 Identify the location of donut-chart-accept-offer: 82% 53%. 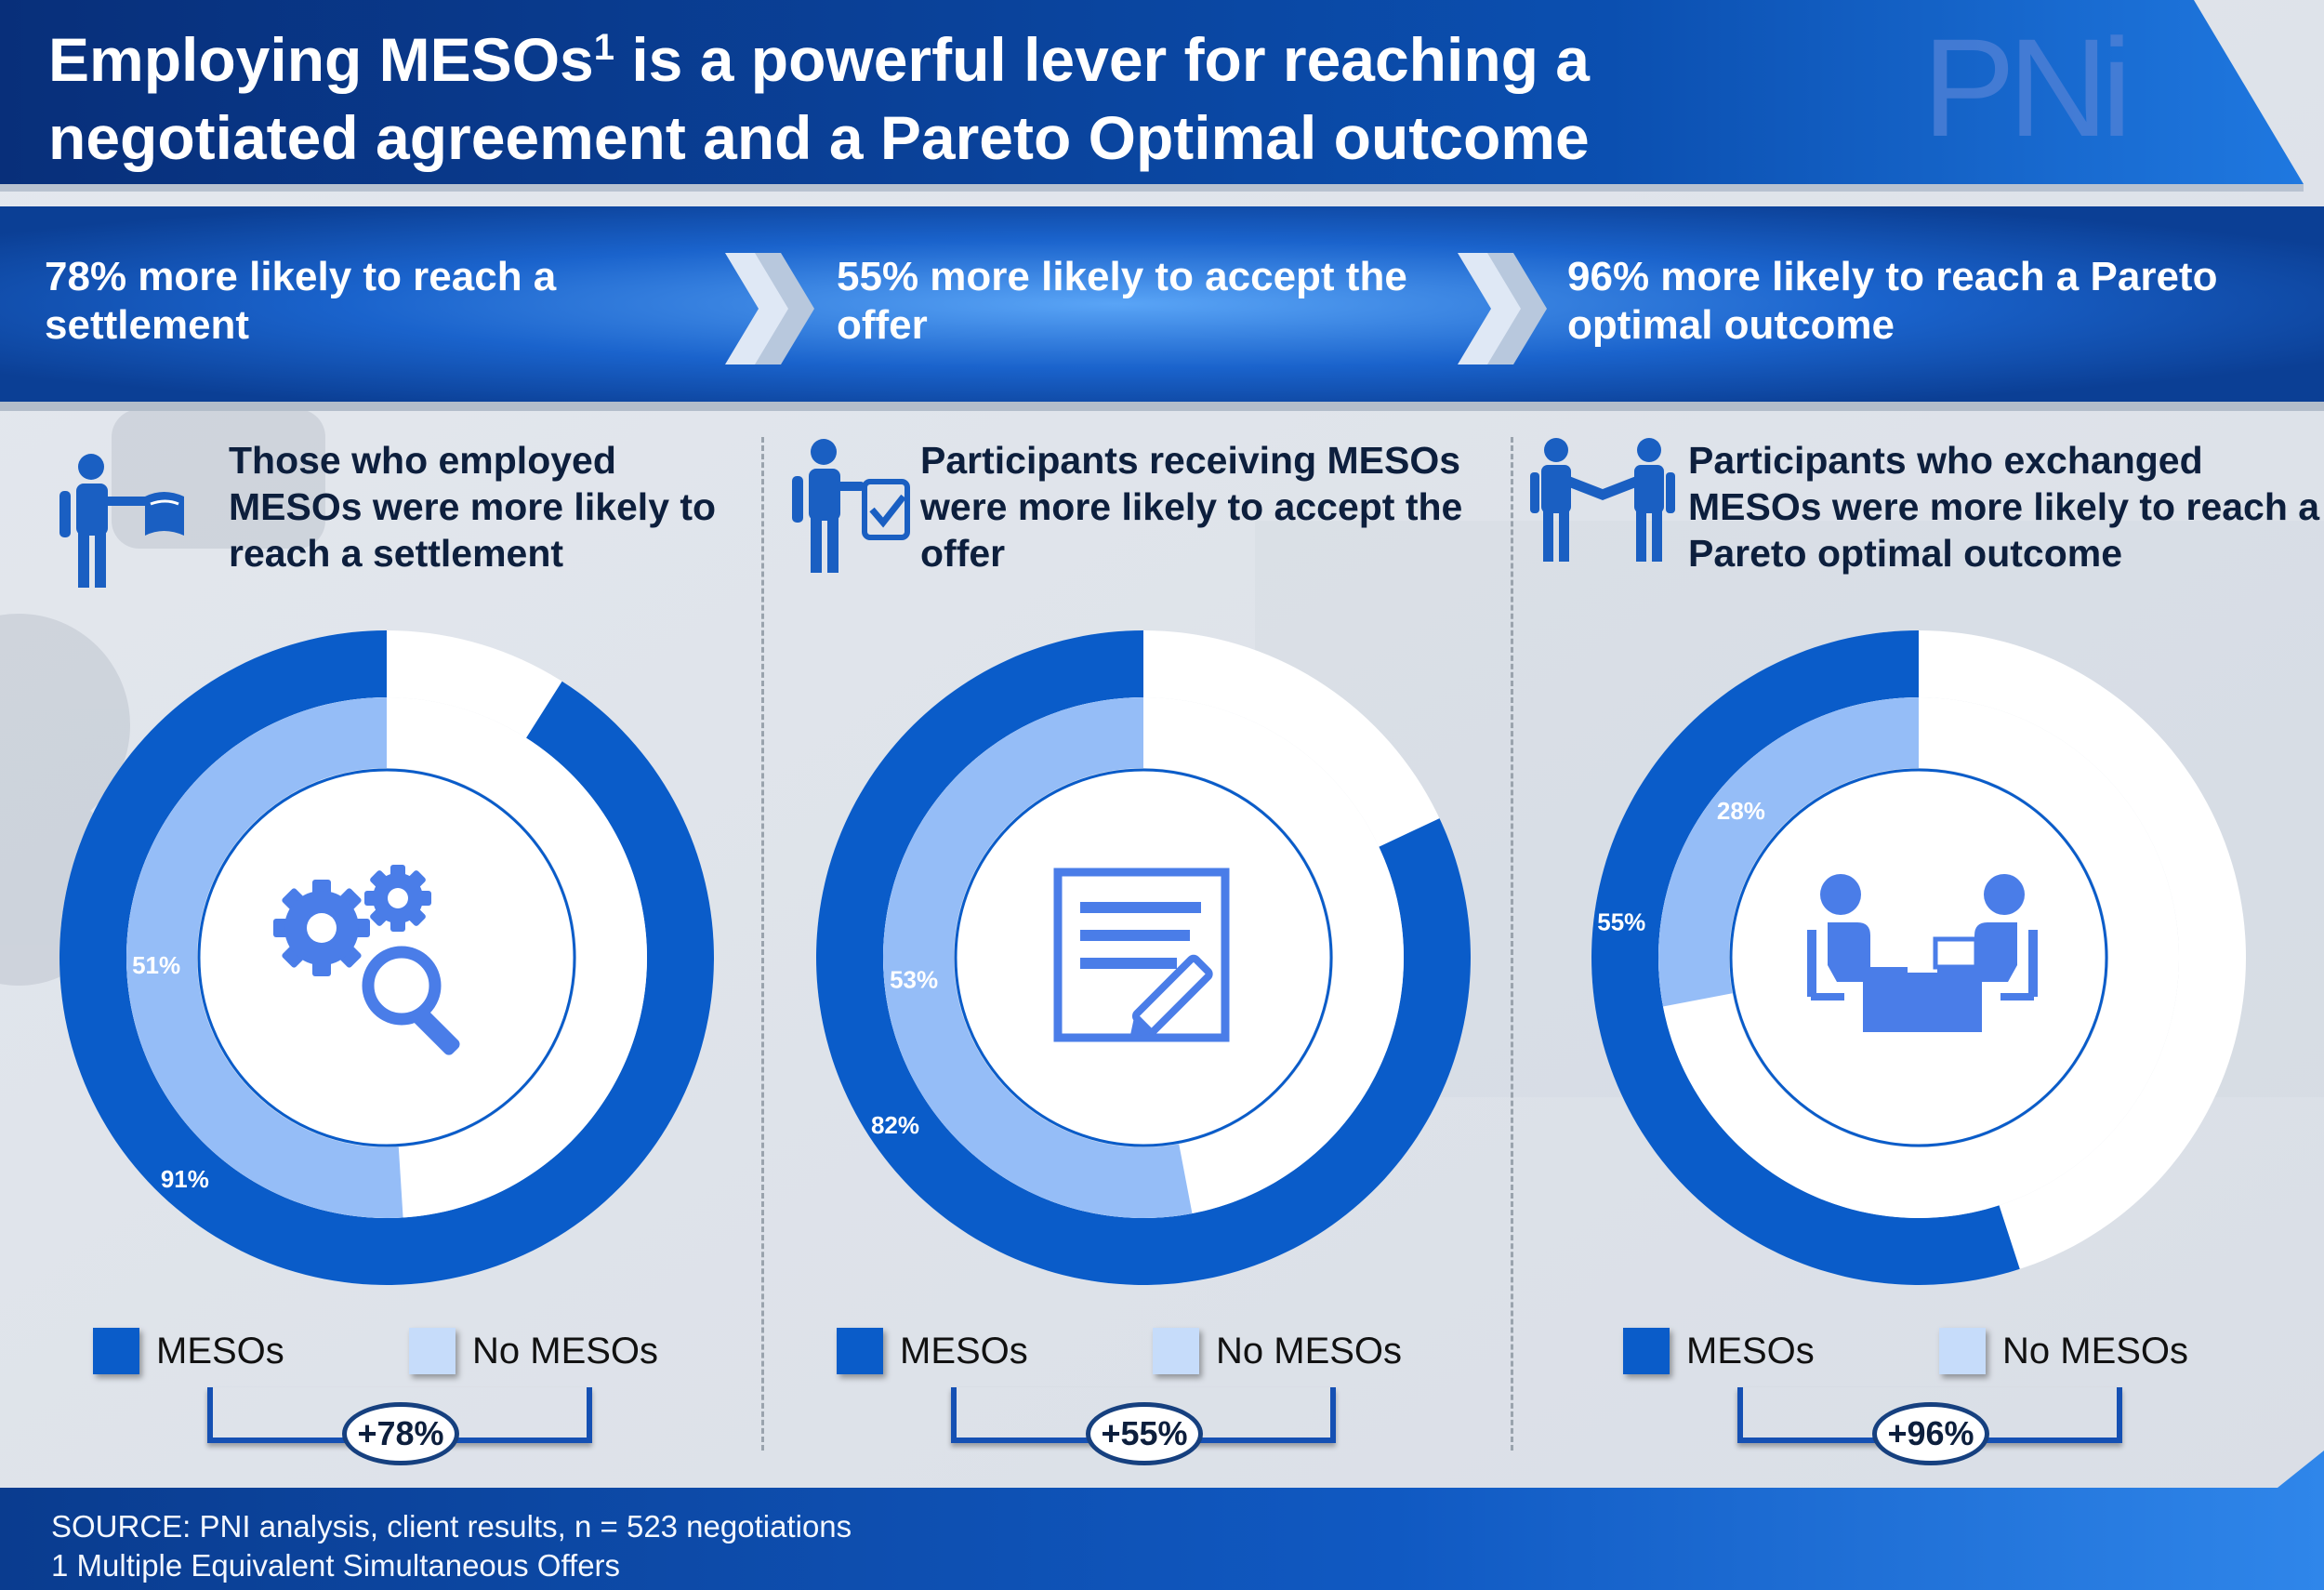
(1144, 958).